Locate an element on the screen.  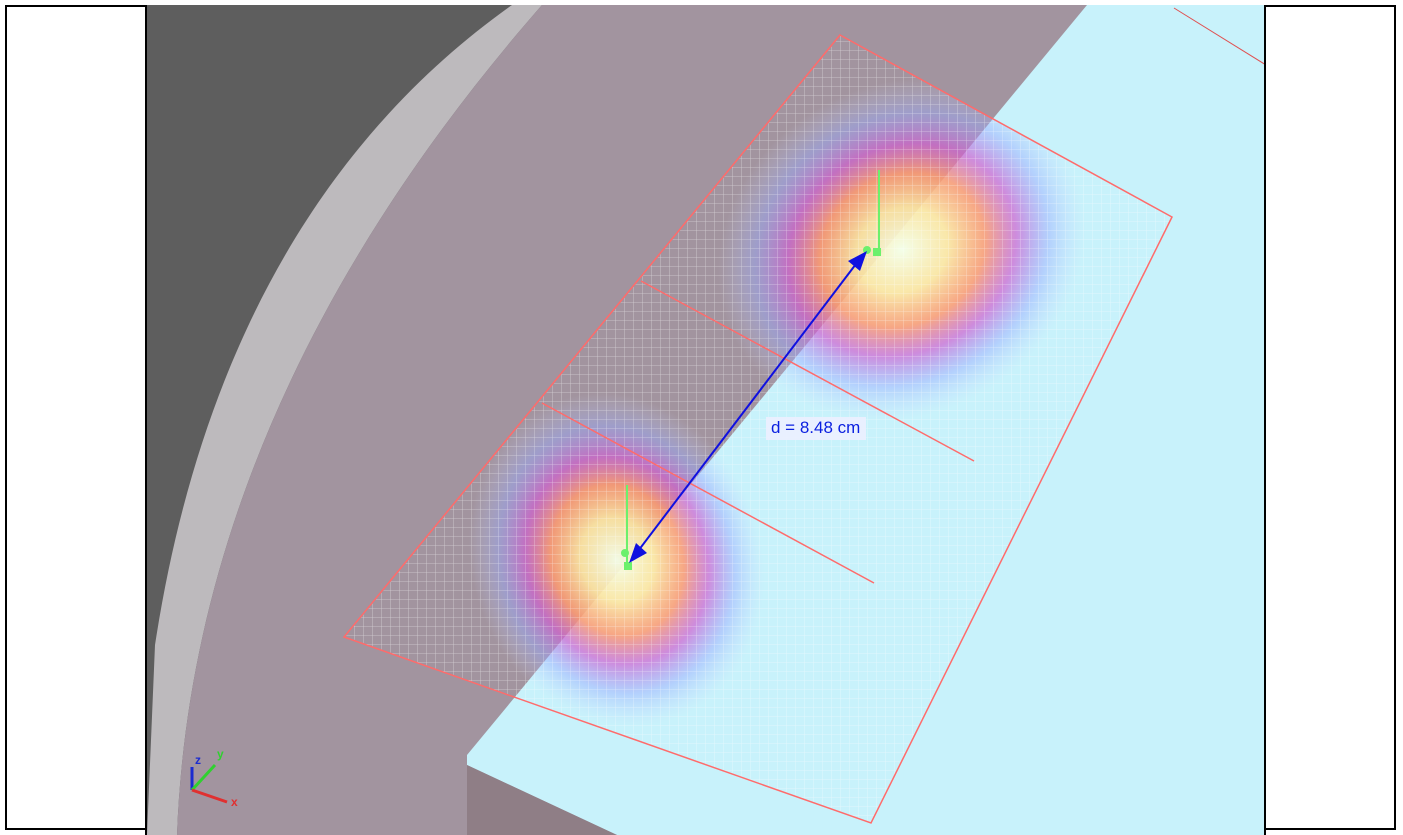
triad-x-label: x is located at coordinates (234, 802).